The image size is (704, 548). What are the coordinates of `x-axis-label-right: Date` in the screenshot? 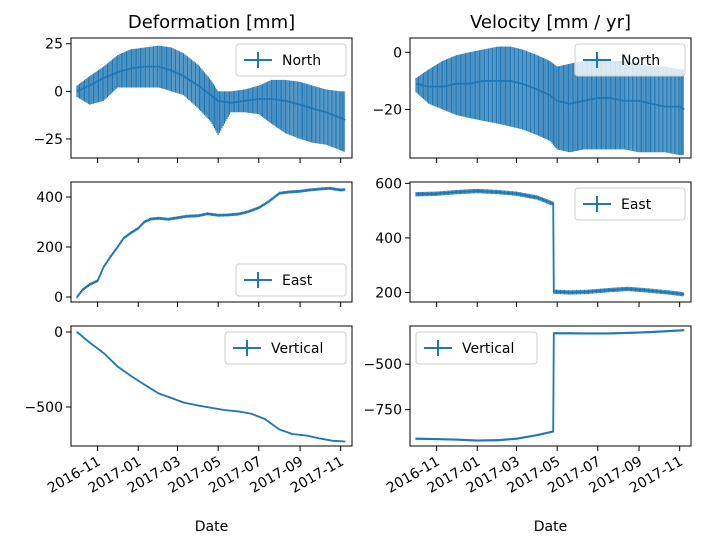 It's located at (550, 527).